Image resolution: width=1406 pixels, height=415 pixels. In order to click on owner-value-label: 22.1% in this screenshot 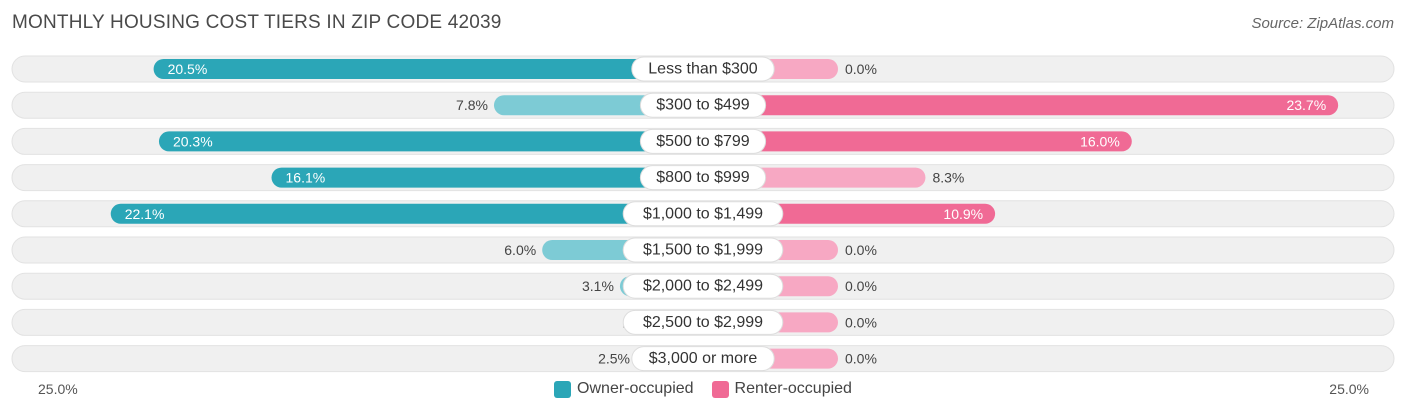, I will do `click(145, 214)`.